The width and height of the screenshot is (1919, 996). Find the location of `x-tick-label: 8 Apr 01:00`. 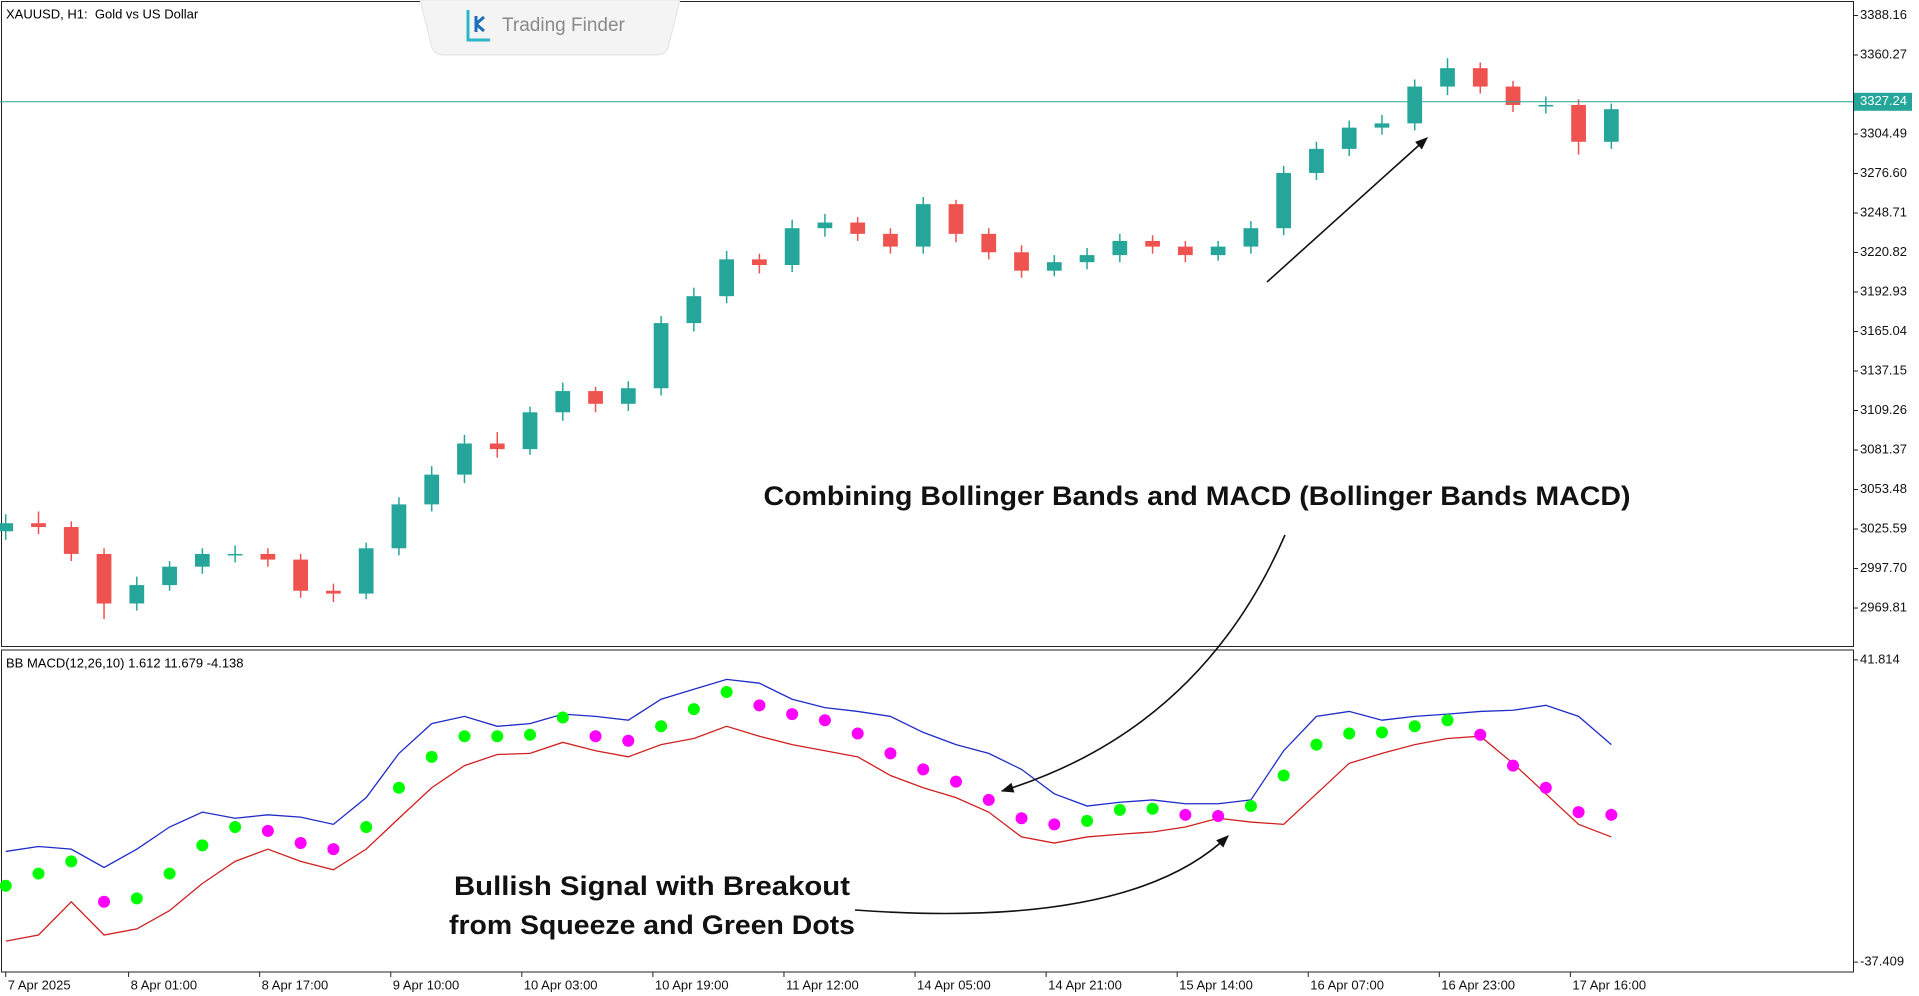

x-tick-label: 8 Apr 01:00 is located at coordinates (164, 984).